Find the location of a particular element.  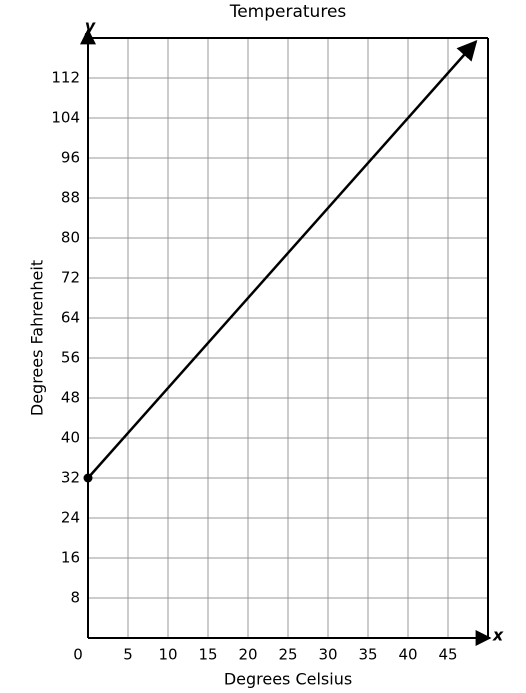

y-tick-label: 16 is located at coordinates (70, 558).